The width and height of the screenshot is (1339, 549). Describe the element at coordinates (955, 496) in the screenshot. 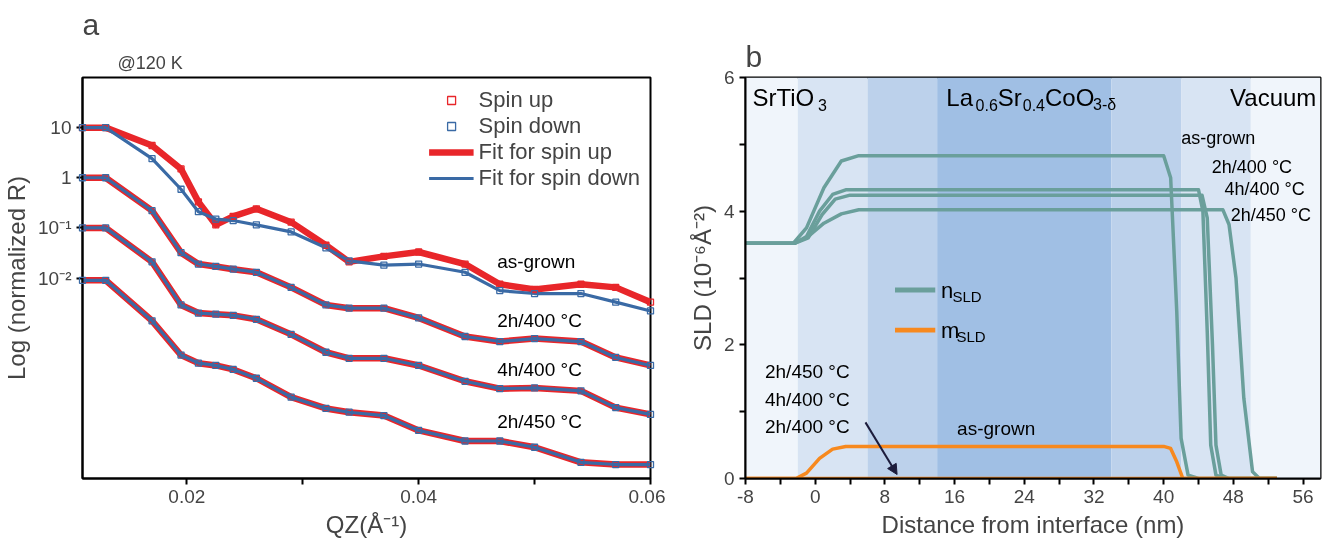

I see `x-tick-label: 16` at that location.